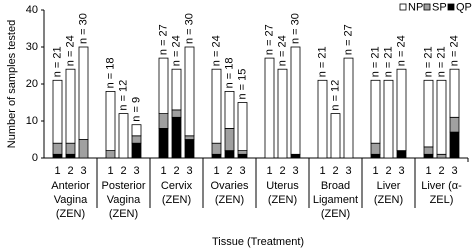 The height and width of the screenshot is (252, 474). What do you see at coordinates (32, 10) in the screenshot?
I see `y-tick-label: 40` at bounding box center [32, 10].